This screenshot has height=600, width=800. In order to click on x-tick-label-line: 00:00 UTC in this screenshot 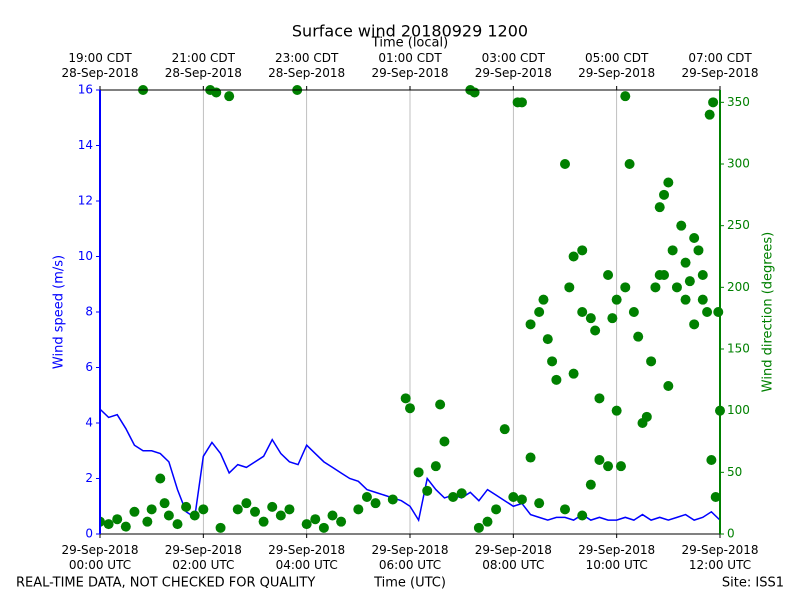, I will do `click(100, 565)`.